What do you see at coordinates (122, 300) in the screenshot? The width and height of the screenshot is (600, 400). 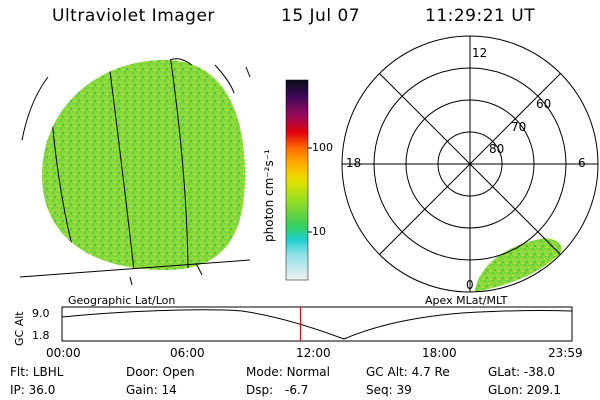 I see `geographic-map-label: Geographic Lat/Lon` at bounding box center [122, 300].